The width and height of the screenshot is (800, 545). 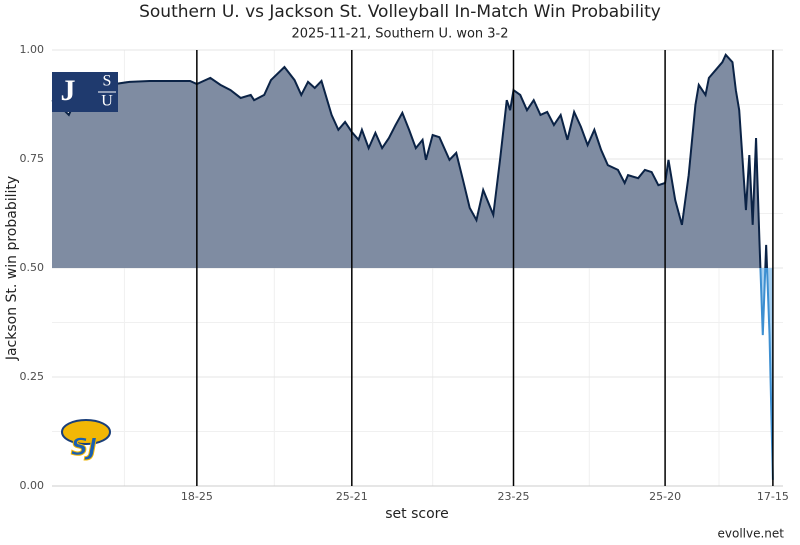 I want to click on y-tick-label: 1.00, so click(x=32, y=49).